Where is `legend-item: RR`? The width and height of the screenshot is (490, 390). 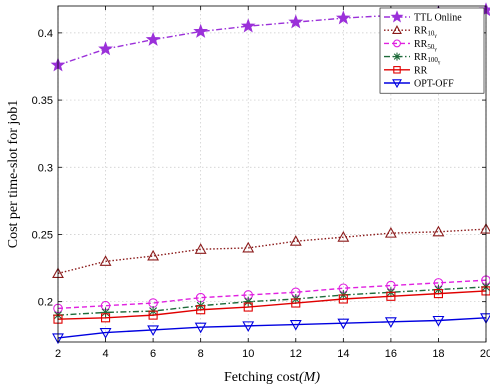
legend-item: RR is located at coordinates (406, 70).